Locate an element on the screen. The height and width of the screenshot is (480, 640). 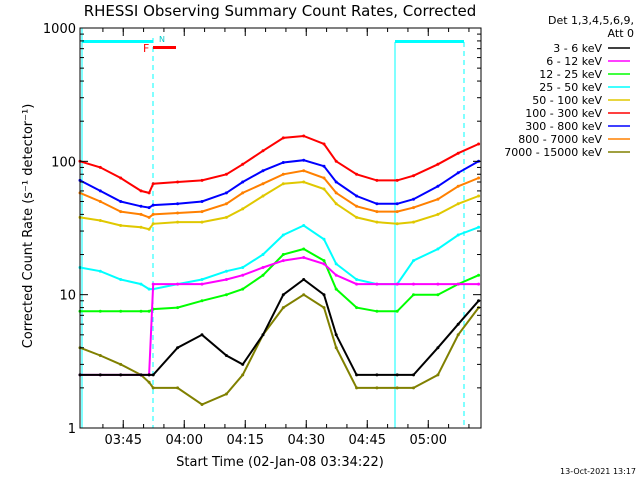
x-tick-label: 03:45 is located at coordinates (123, 440).